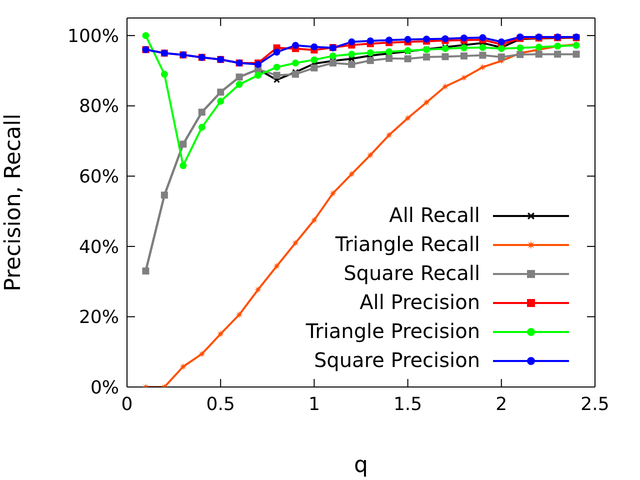 The image size is (640, 480). What do you see at coordinates (434, 215) in the screenshot?
I see `legend-label: All Recall` at bounding box center [434, 215].